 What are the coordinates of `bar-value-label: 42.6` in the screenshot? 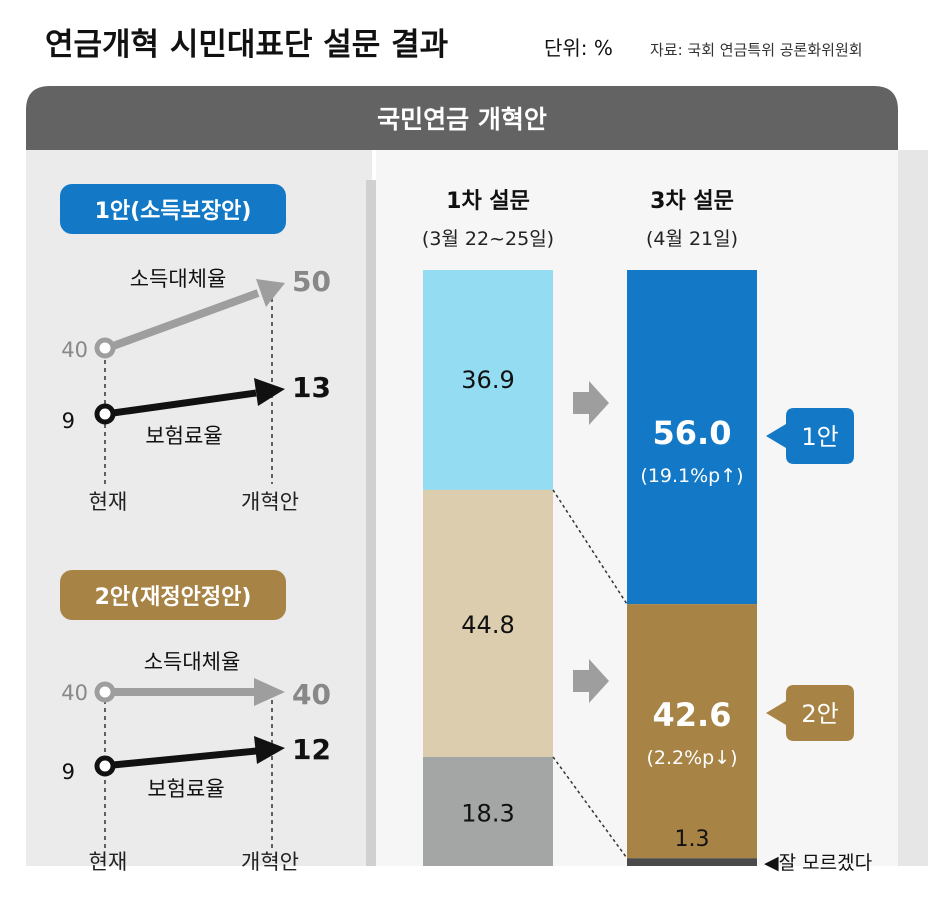 It's located at (692, 715).